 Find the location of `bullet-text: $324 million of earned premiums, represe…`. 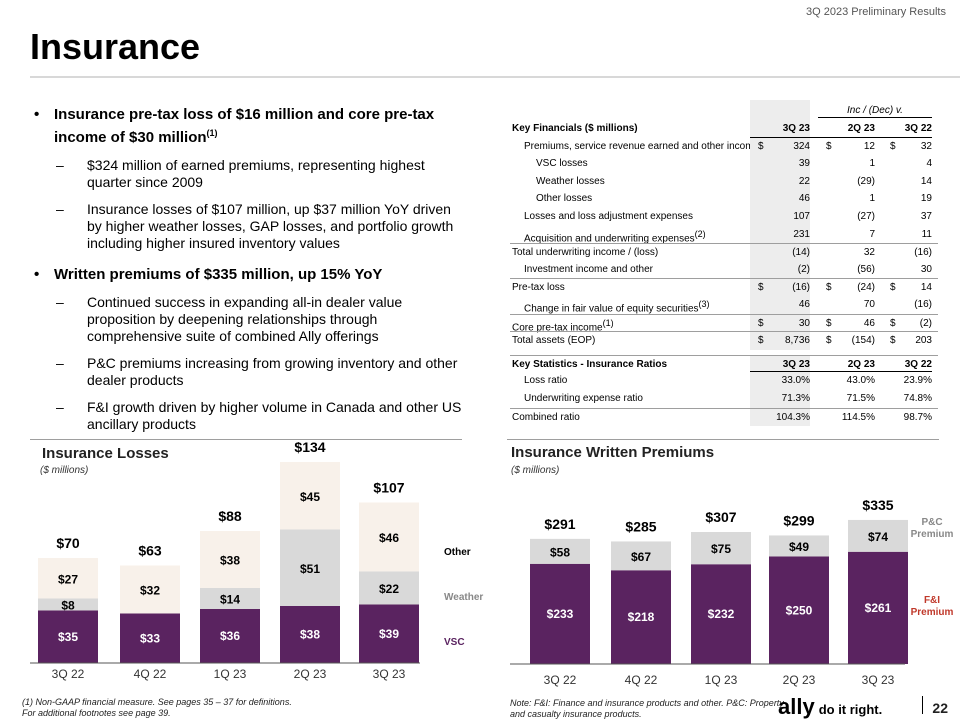

bullet-text: $324 million of earned premiums, represe… is located at coordinates (256, 173).